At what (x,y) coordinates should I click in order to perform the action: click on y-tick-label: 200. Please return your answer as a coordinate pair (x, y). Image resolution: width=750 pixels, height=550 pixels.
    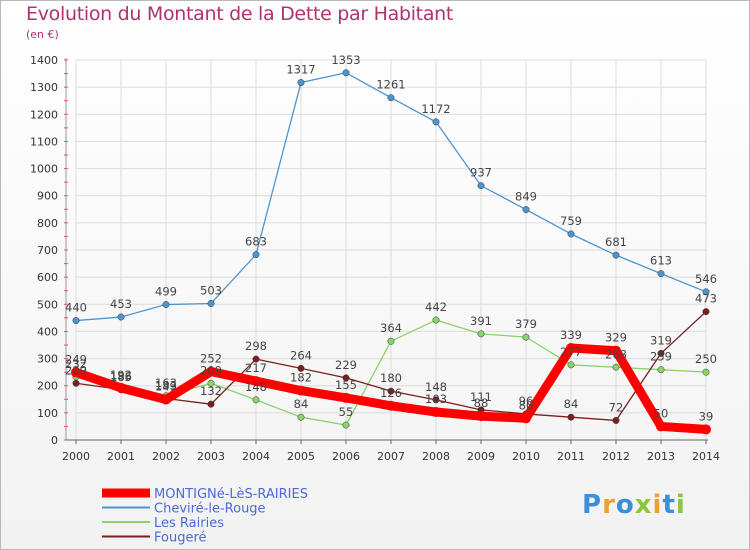
    Looking at the image, I should click on (47, 386).